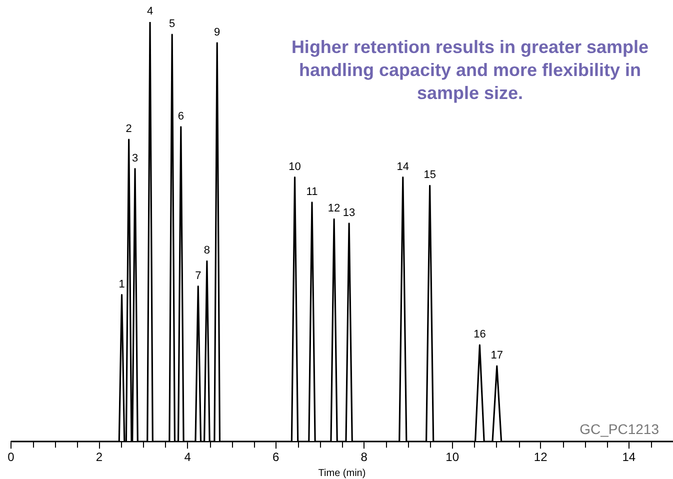 This screenshot has height=479, width=673. Describe the element at coordinates (294, 166) in the screenshot. I see `annotation: 10` at that location.